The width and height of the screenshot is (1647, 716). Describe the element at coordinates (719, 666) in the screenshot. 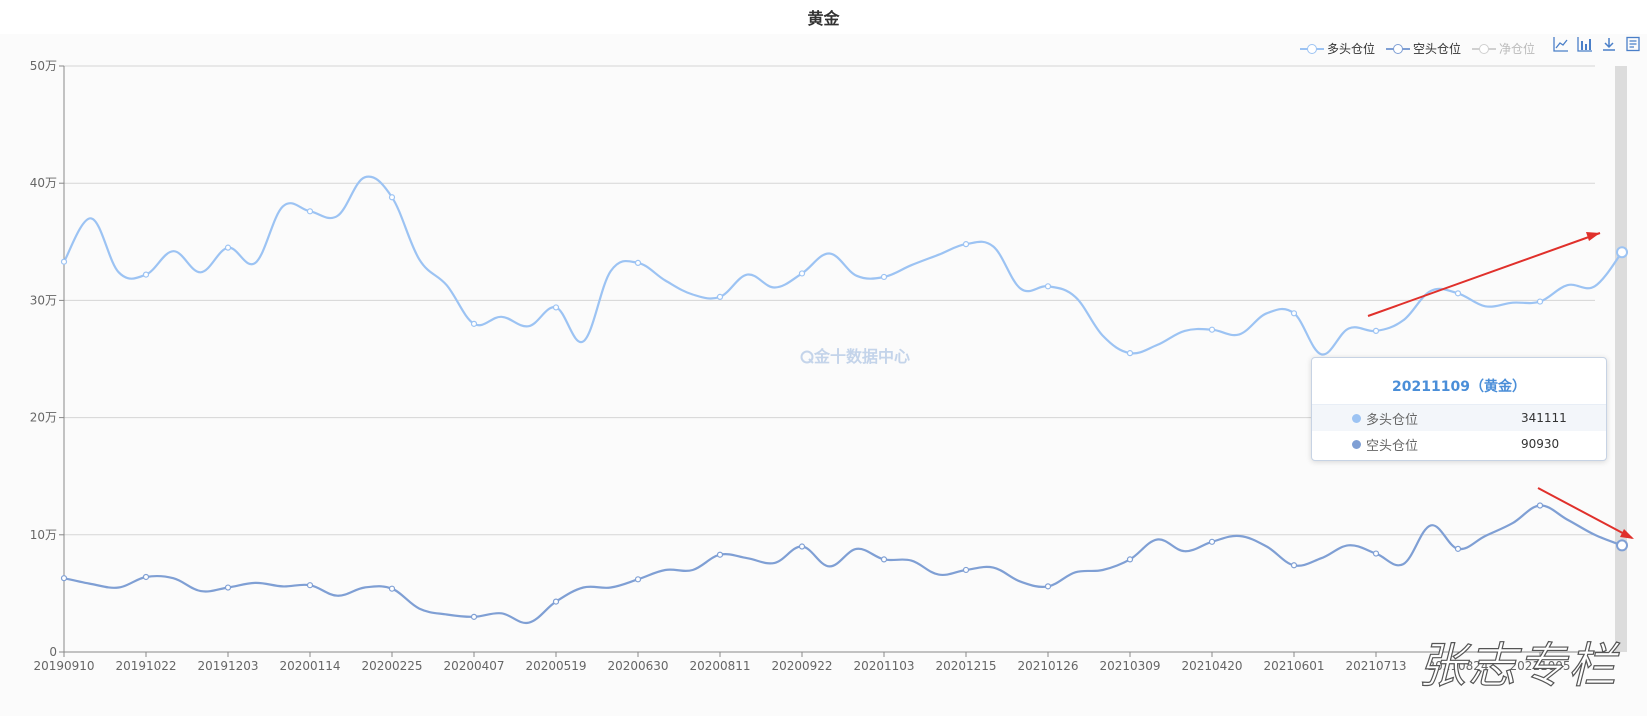

I see `x-tick-label: 20200811` at that location.